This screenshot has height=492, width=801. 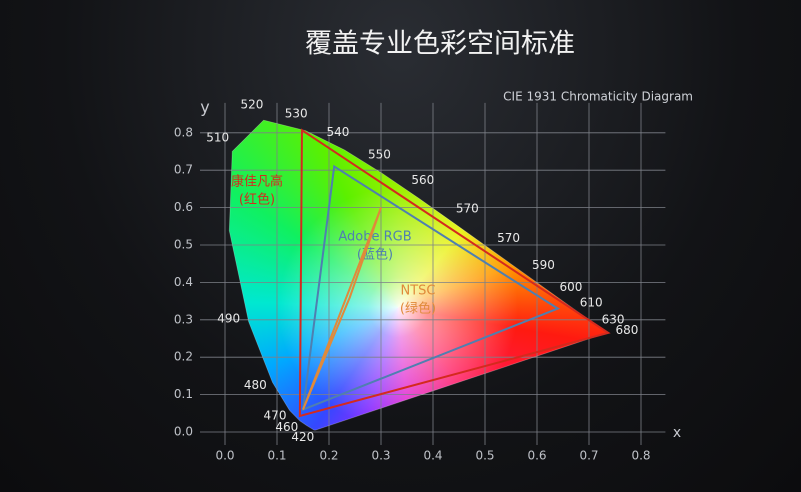 I want to click on wavelength-label: 630, so click(x=613, y=319).